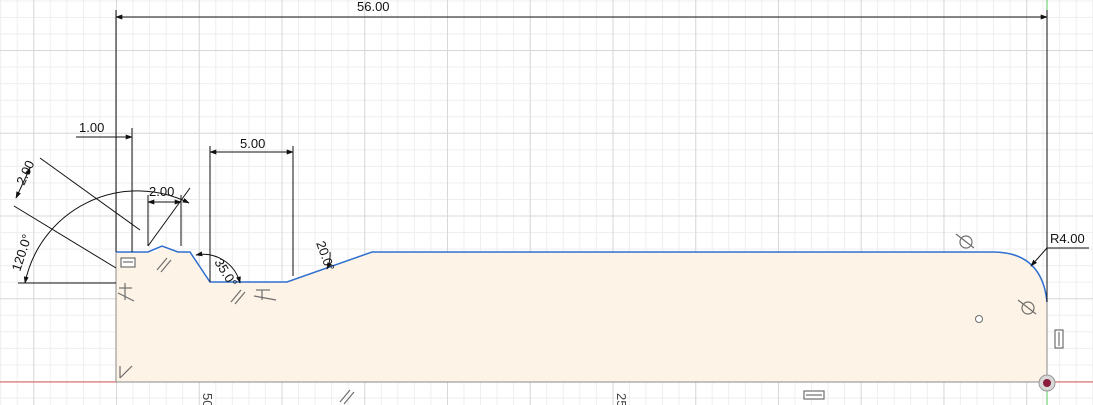 The image size is (1093, 405). What do you see at coordinates (126, 372) in the screenshot?
I see `perpendicular-icon` at bounding box center [126, 372].